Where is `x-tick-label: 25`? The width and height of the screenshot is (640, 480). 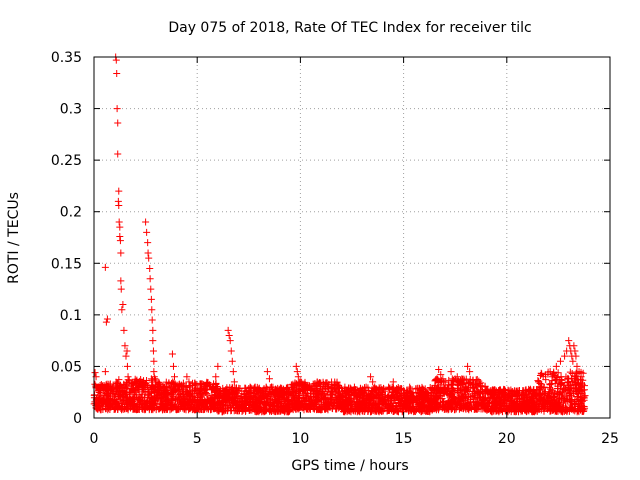 x-tick-label: 25 is located at coordinates (610, 439).